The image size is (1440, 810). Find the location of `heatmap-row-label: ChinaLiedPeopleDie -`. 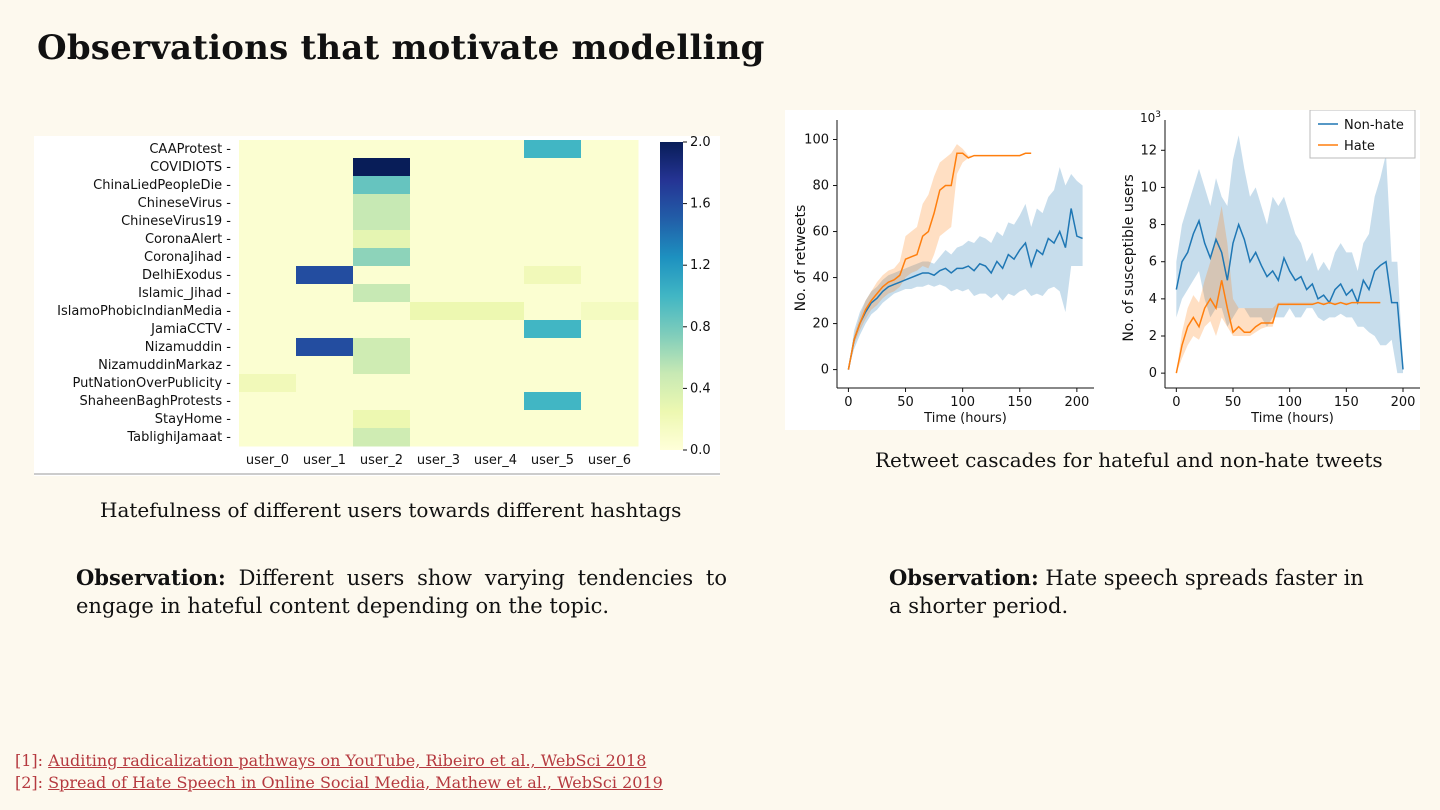

heatmap-row-label: ChinaLiedPeopleDie - is located at coordinates (162, 185).